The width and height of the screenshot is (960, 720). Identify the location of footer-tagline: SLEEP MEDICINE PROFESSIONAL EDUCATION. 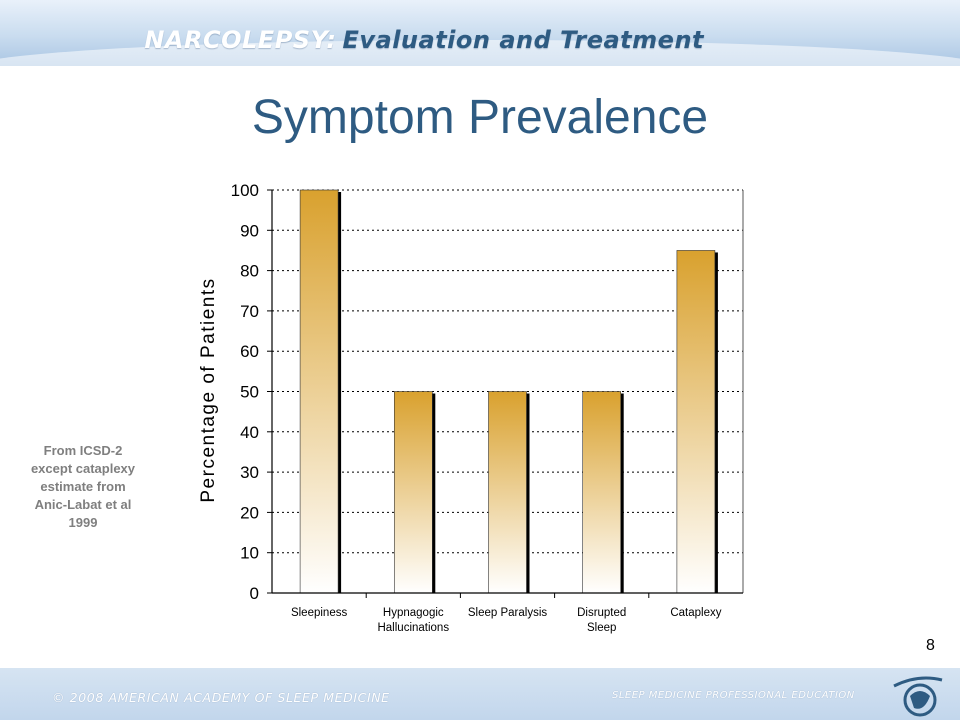
(733, 695).